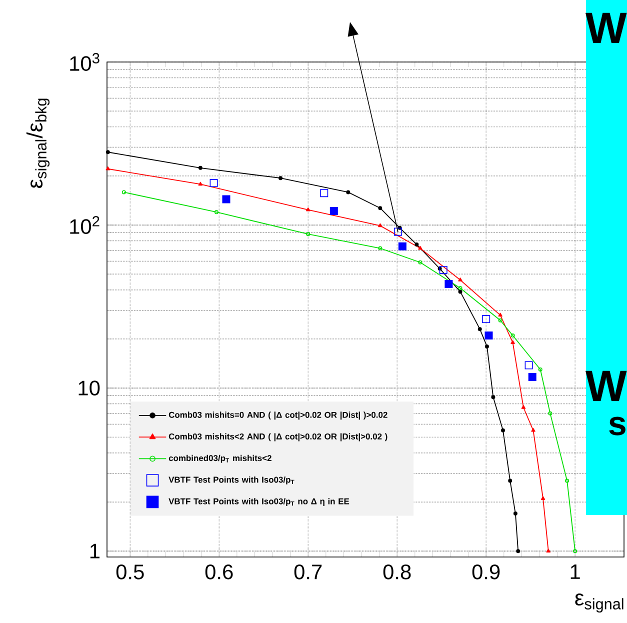  Describe the element at coordinates (308, 572) in the screenshot. I see `x-tick-label: 0.7` at that location.